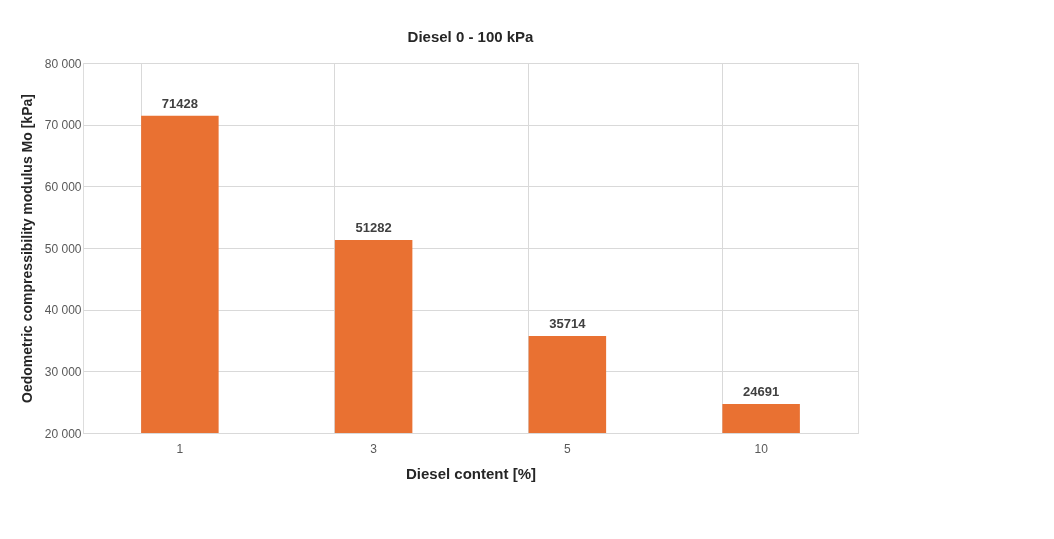 The image size is (1054, 539). What do you see at coordinates (63, 310) in the screenshot?
I see `y-tick-label: 40 000` at bounding box center [63, 310].